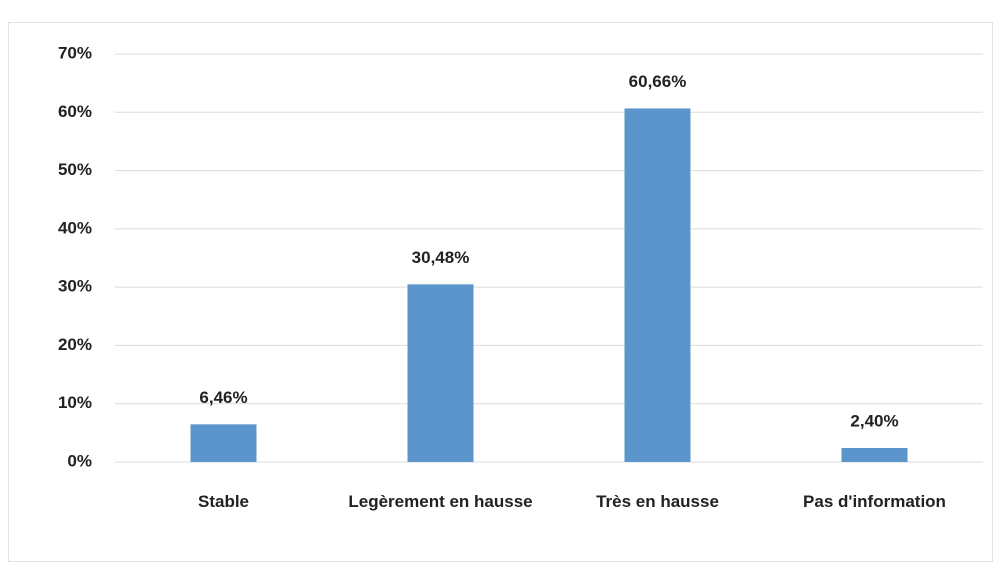 Image resolution: width=998 pixels, height=568 pixels. What do you see at coordinates (75, 111) in the screenshot?
I see `y-tick-label: 60%` at bounding box center [75, 111].